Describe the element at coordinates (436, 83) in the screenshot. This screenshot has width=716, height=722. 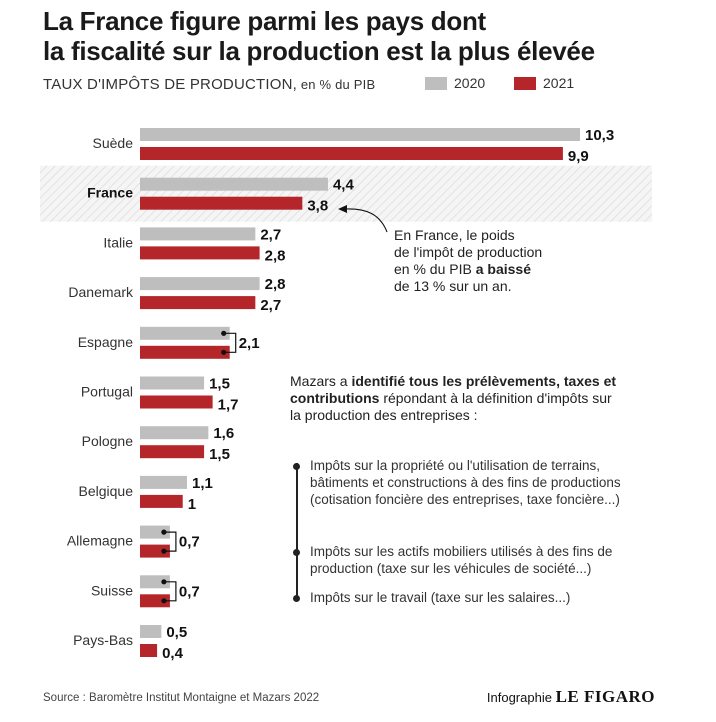
I see `legend-swatch-2020` at that location.